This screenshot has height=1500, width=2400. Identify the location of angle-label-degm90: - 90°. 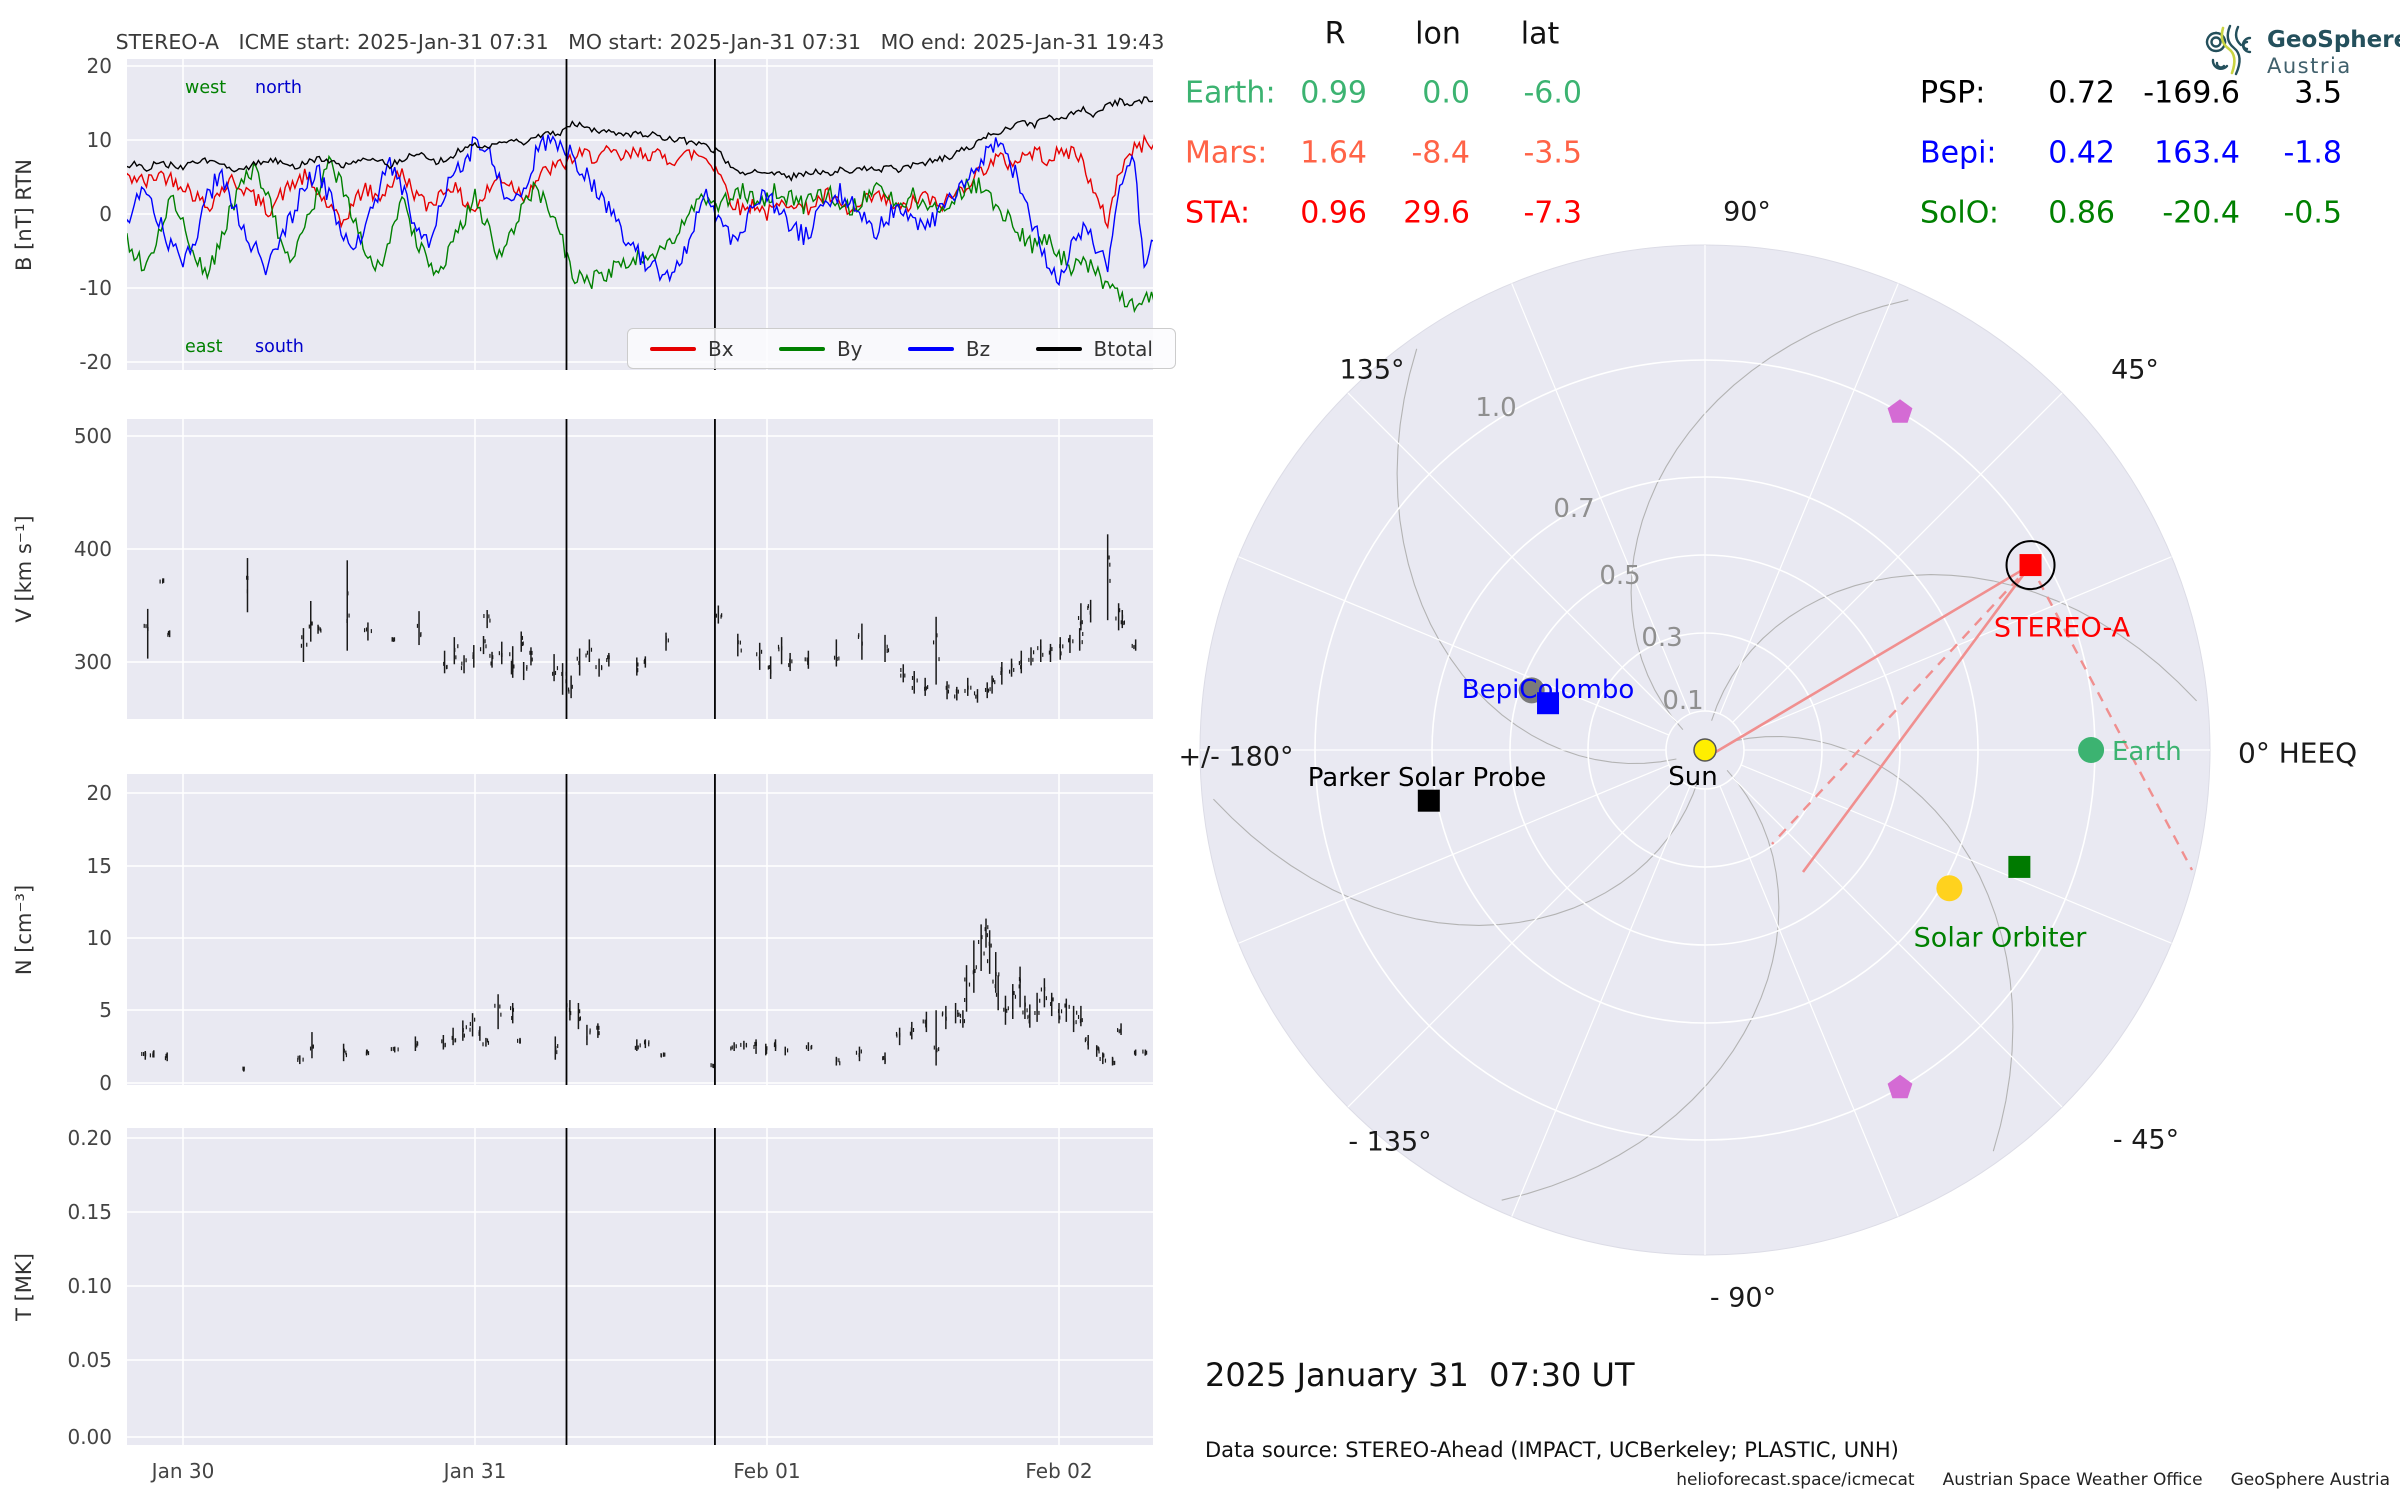
(1743, 1298).